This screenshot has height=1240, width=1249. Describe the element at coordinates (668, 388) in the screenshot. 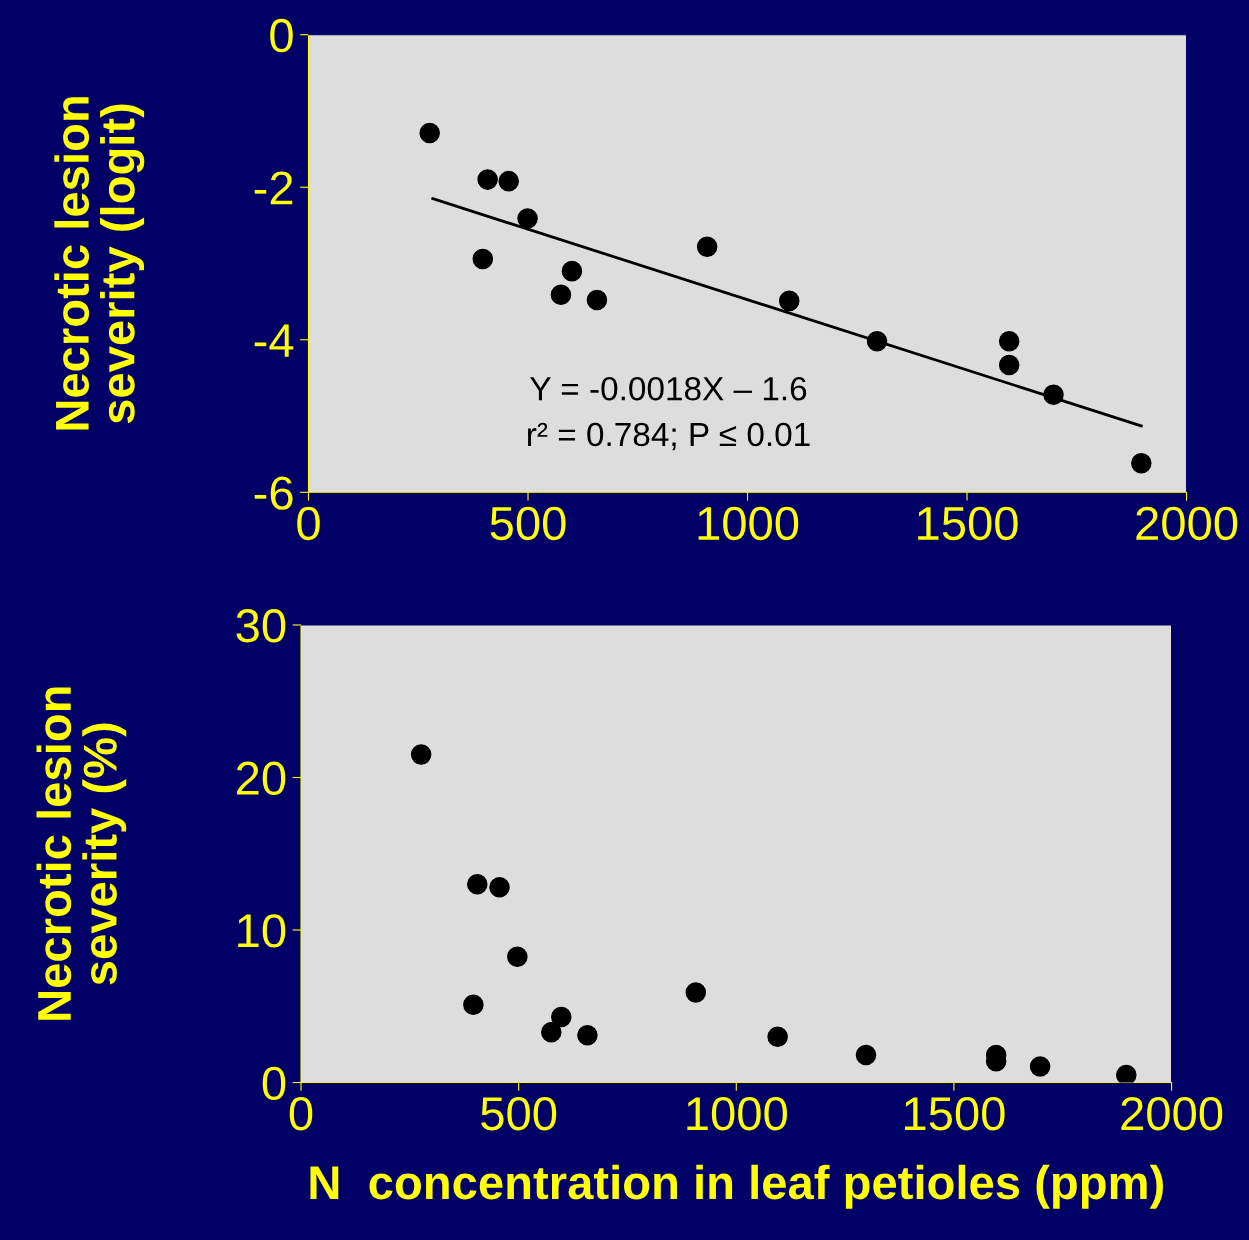

I see `annotation: Y = -0.0018X – 1.6` at that location.